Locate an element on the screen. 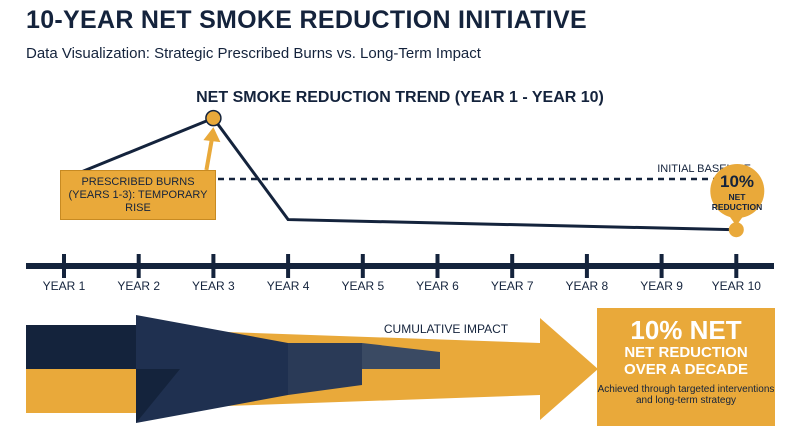 Image resolution: width=800 pixels, height=447 pixels. impact-main-text: 10% NET is located at coordinates (686, 330).